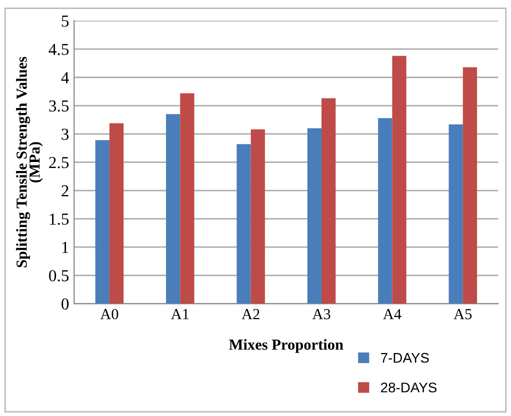 The width and height of the screenshot is (511, 416). I want to click on y-tick-label: 4.5, so click(58, 50).